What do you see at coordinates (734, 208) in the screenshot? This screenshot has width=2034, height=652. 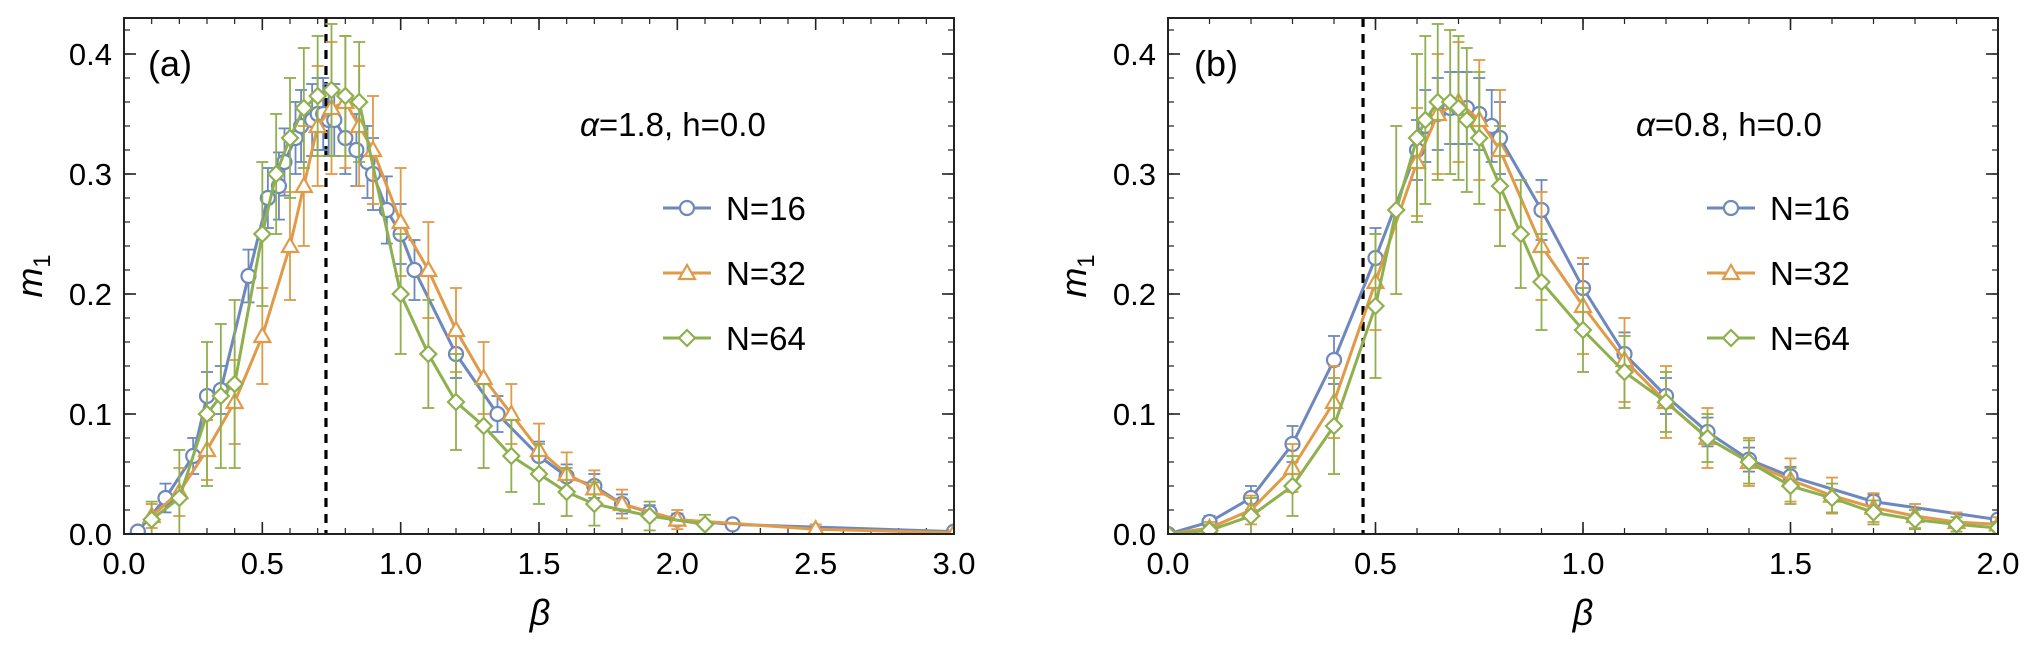 I see `legend-item: N=16` at bounding box center [734, 208].